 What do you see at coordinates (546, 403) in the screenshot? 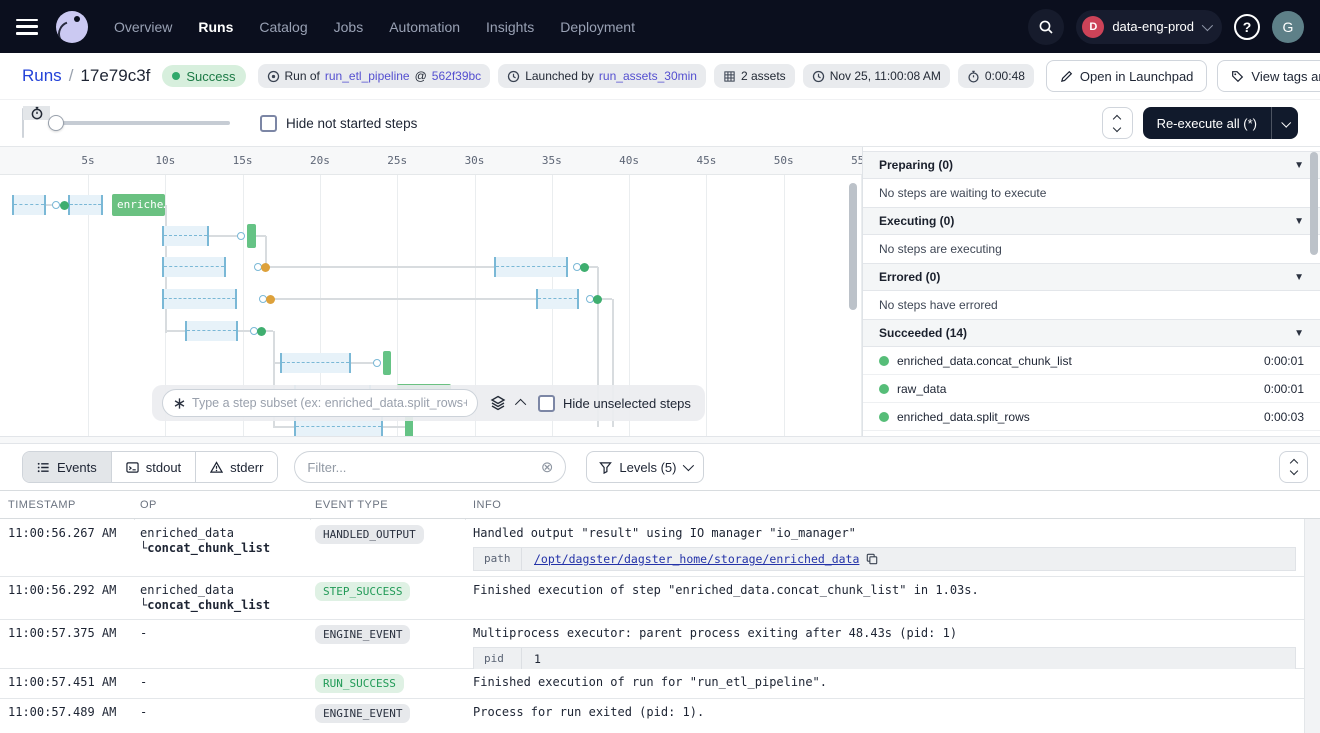
I see `hide-unselected-checkbox` at bounding box center [546, 403].